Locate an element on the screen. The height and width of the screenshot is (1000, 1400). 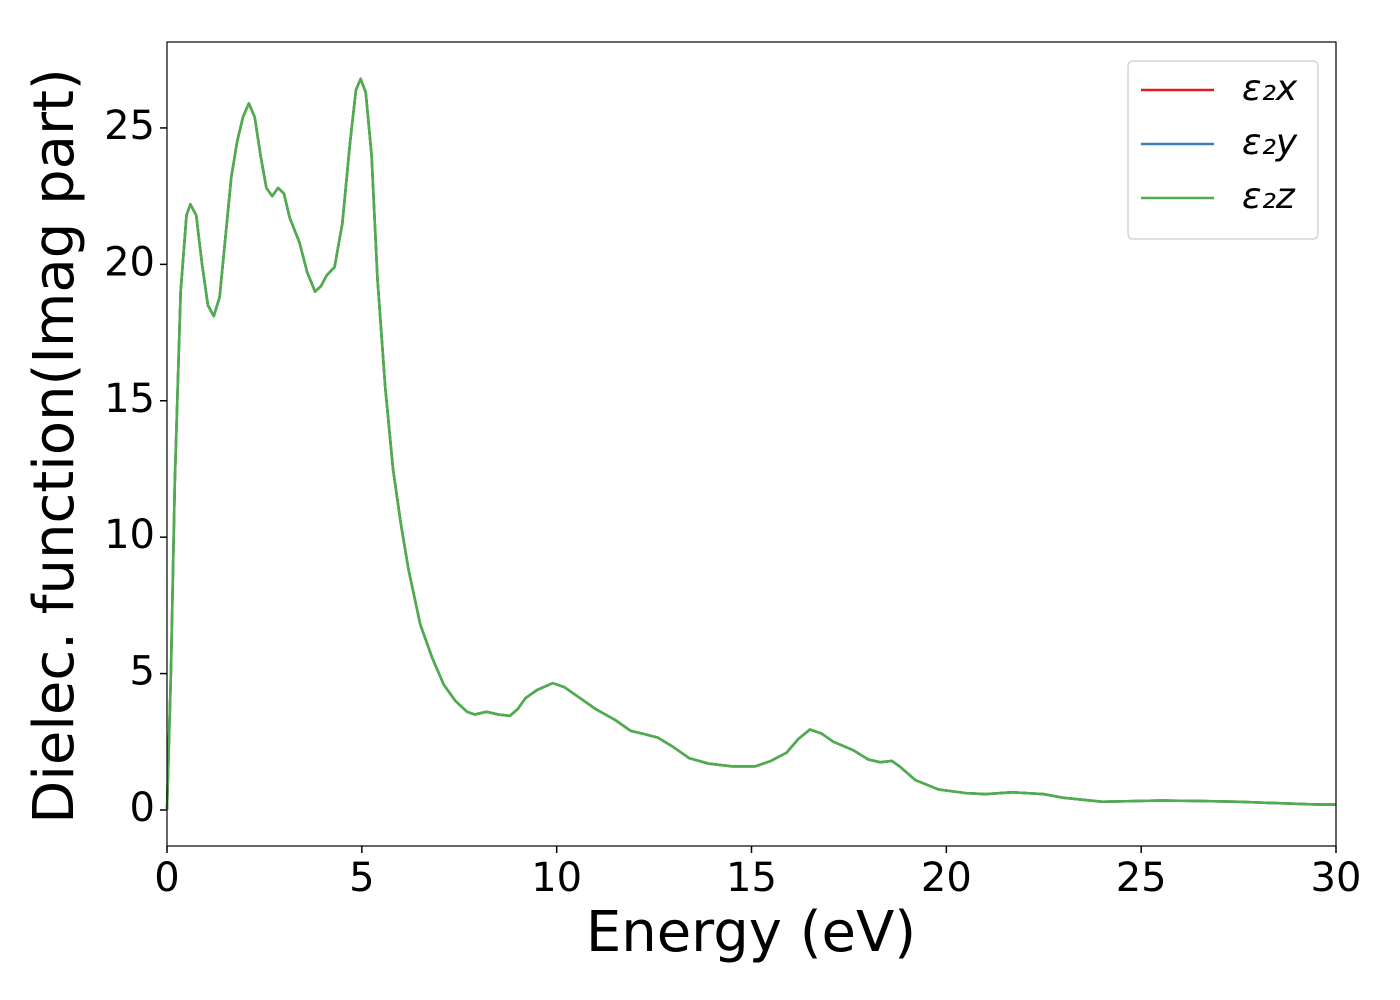
y-tick-label: 0 is located at coordinates (142, 808).